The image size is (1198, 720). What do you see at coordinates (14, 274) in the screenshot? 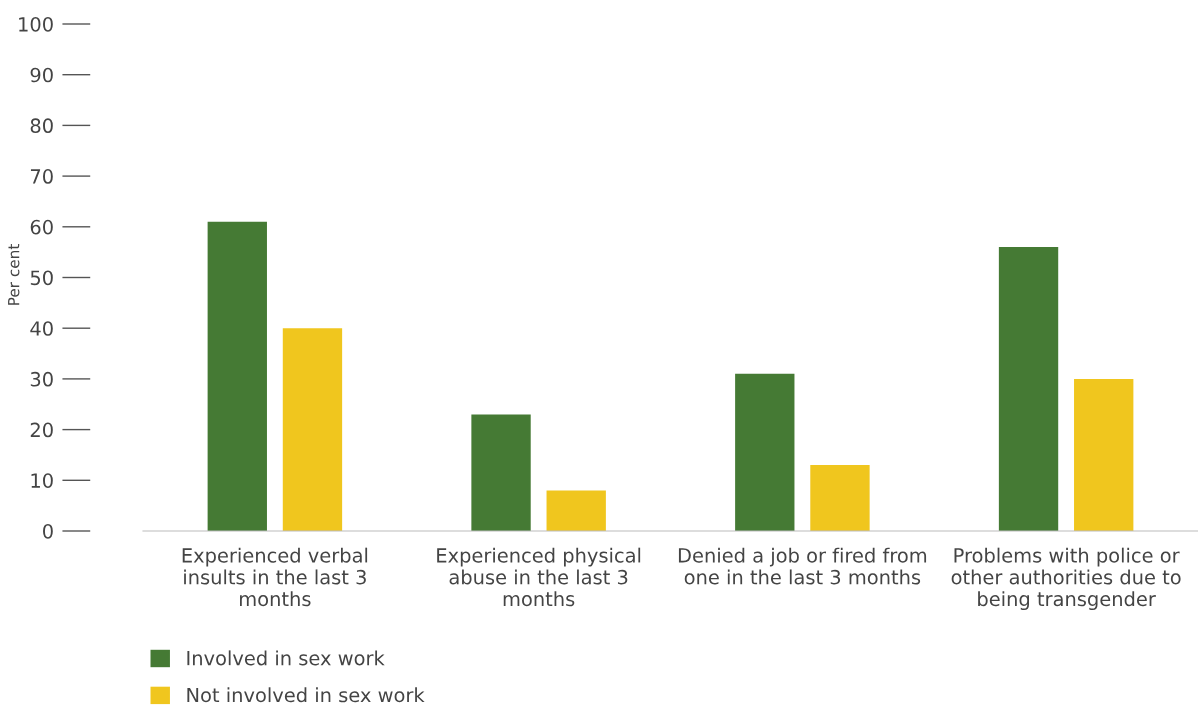
I see `y-axis-title: Per cent` at bounding box center [14, 274].